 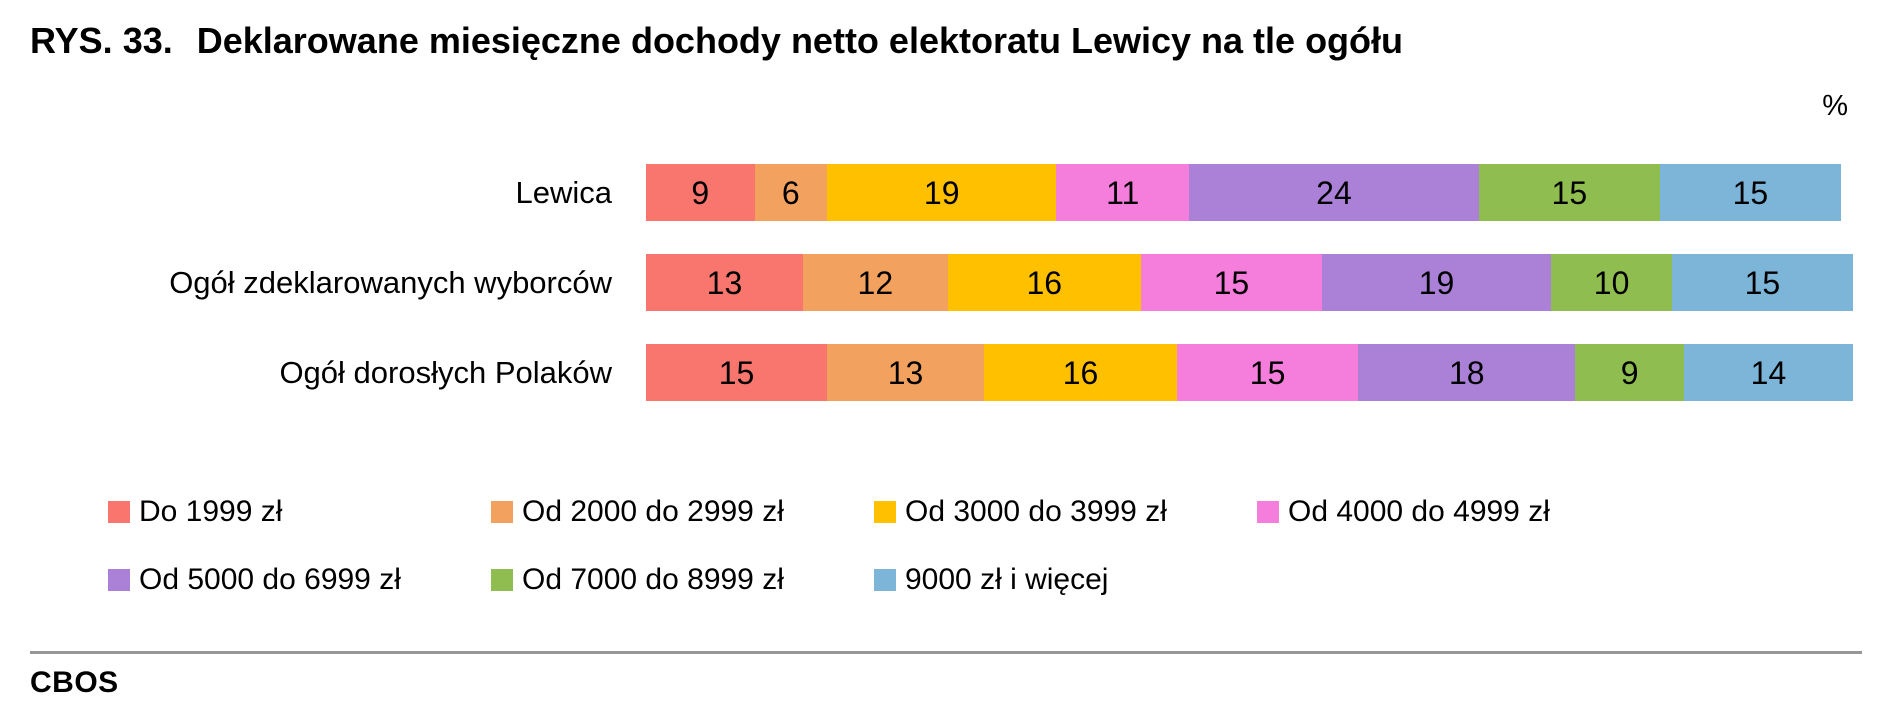 What do you see at coordinates (653, 579) in the screenshot?
I see `legend-label: Od 7000 do 8999 zł` at bounding box center [653, 579].